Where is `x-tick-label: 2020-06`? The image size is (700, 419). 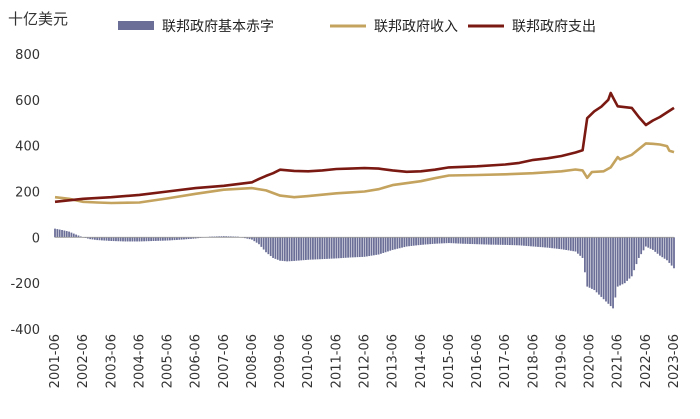 x-tick-label: 2020-06 is located at coordinates (590, 361).